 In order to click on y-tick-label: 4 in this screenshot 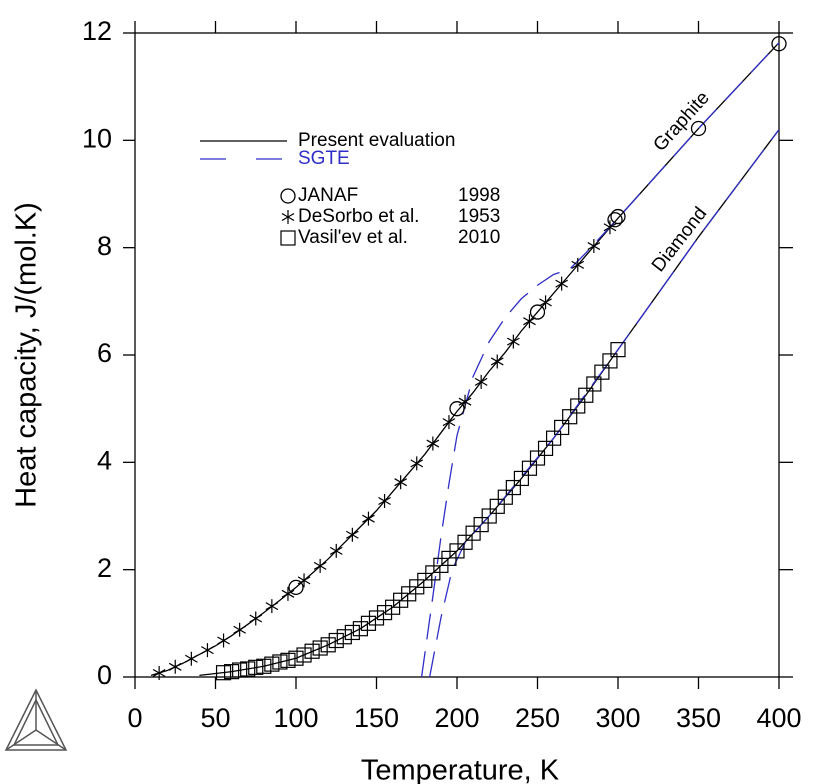, I will do `click(104, 460)`.